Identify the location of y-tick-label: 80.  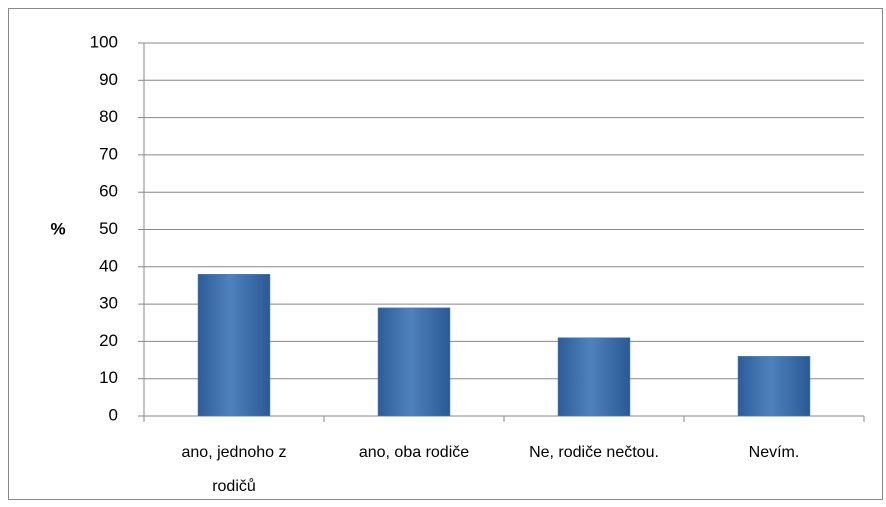
(108, 116).